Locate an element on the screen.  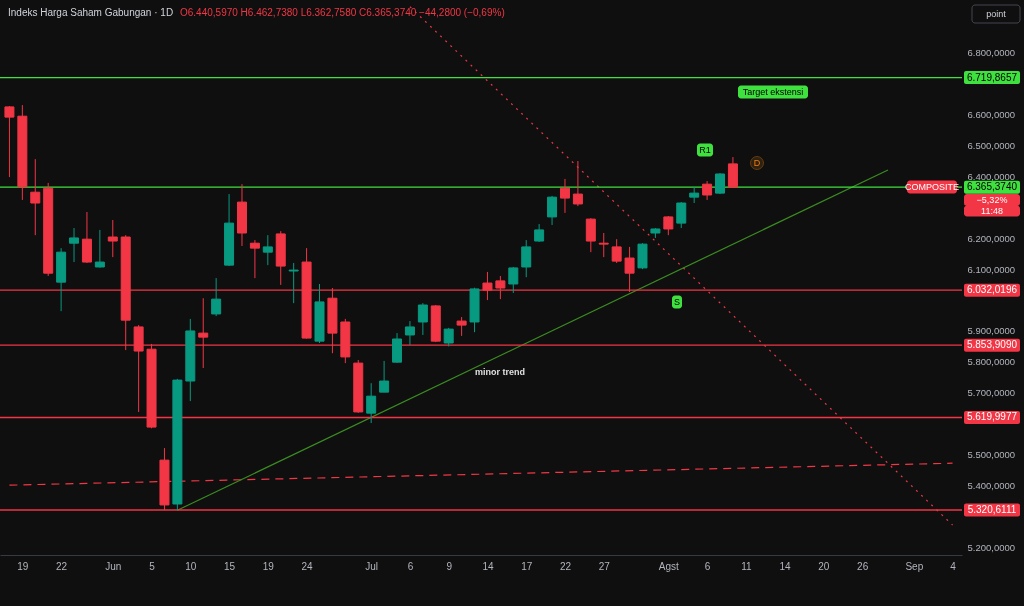
x-tick-label: Jun is located at coordinates (113, 566).